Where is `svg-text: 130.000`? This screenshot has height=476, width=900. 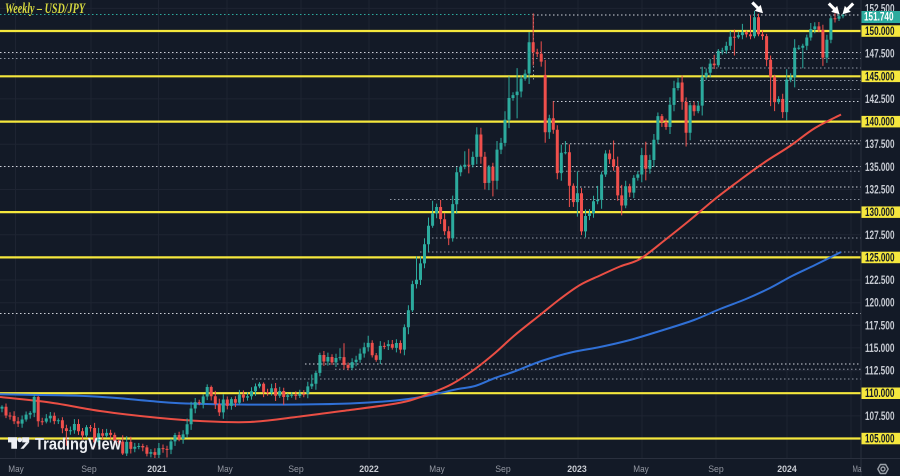 svg-text: 130.000 is located at coordinates (880, 213).